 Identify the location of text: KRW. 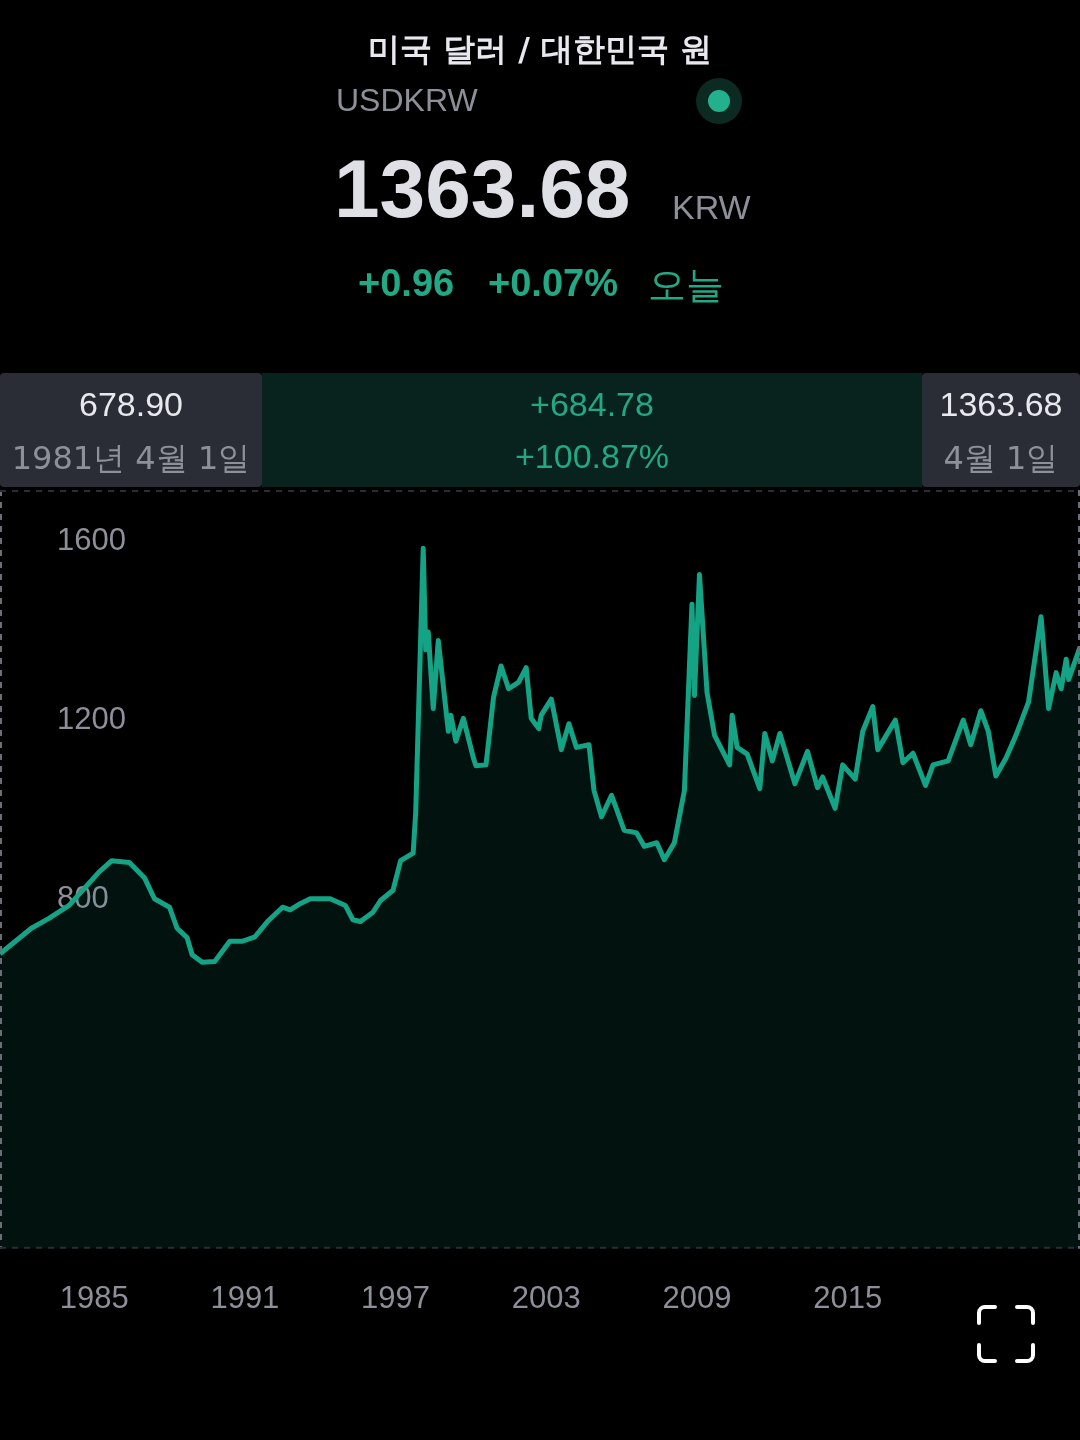
(711, 207).